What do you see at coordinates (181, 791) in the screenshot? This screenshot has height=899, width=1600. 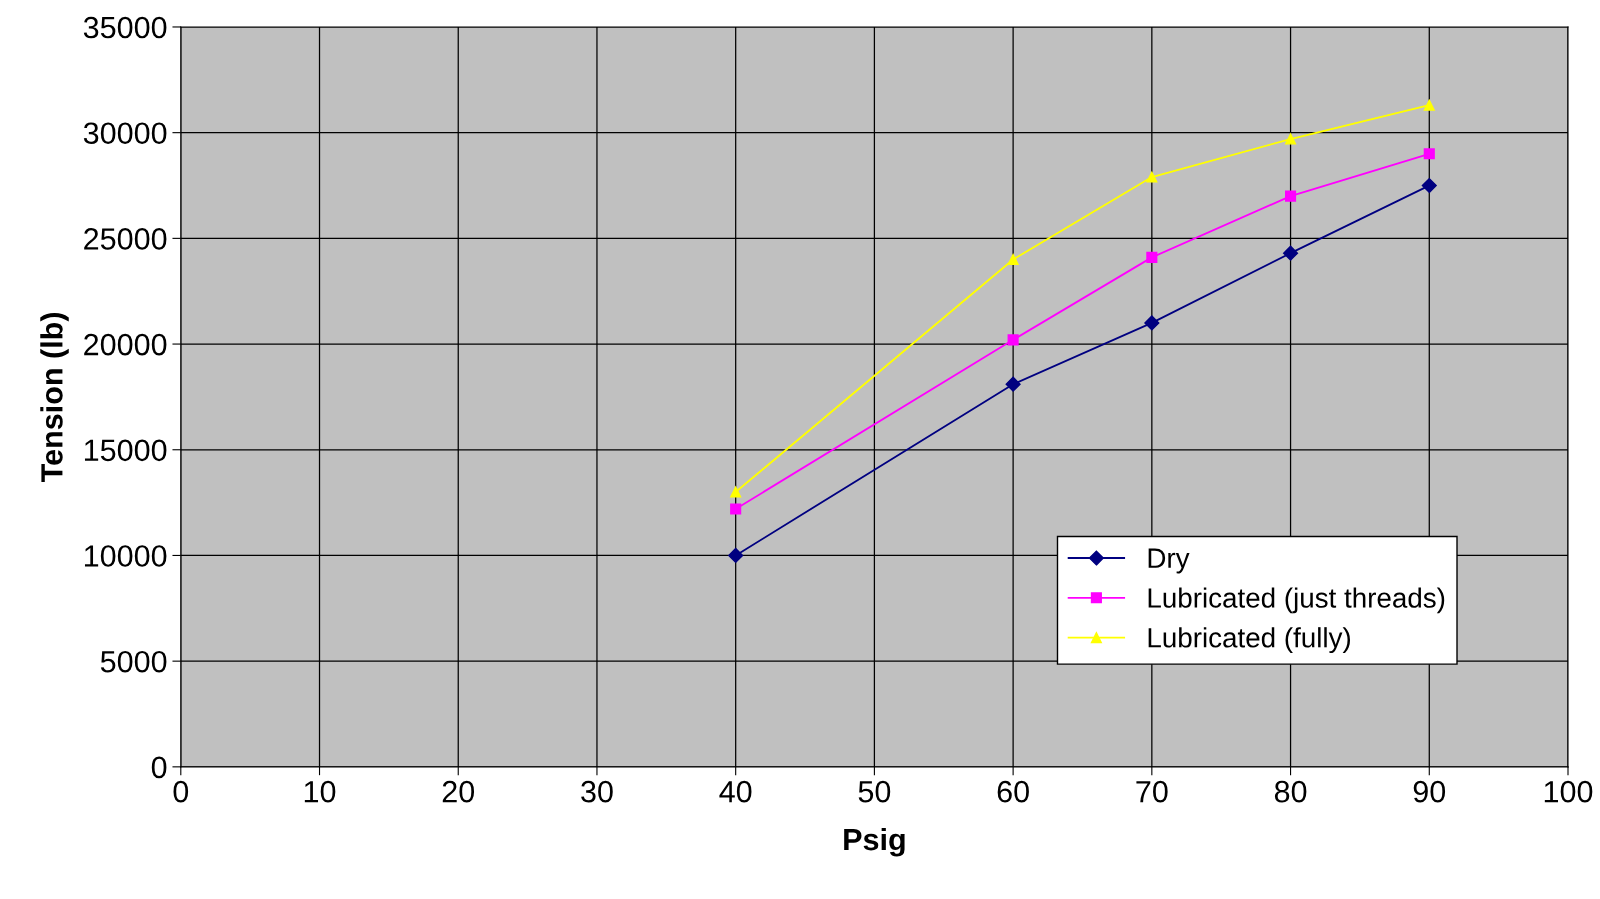 I see `x-tick-label: 0` at bounding box center [181, 791].